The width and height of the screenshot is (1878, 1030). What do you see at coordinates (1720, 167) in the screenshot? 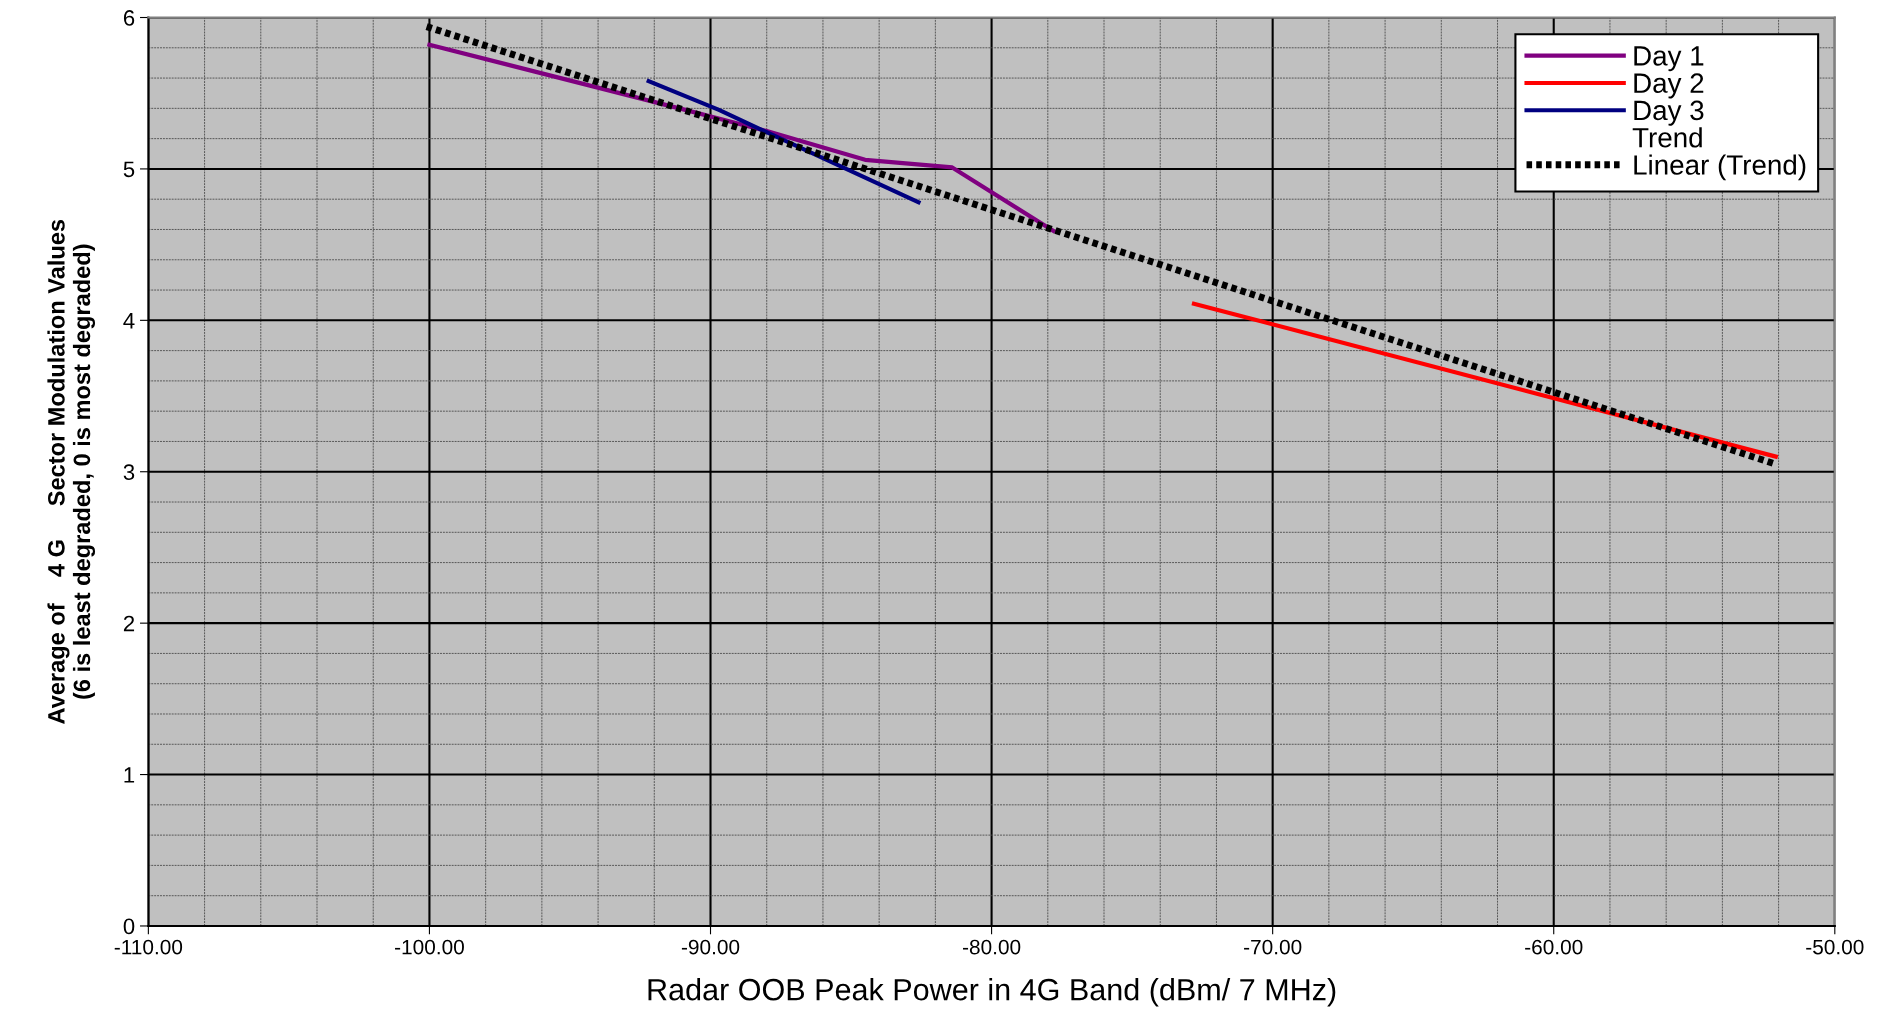
I see `legend-label: Linear (Trend)` at bounding box center [1720, 167].